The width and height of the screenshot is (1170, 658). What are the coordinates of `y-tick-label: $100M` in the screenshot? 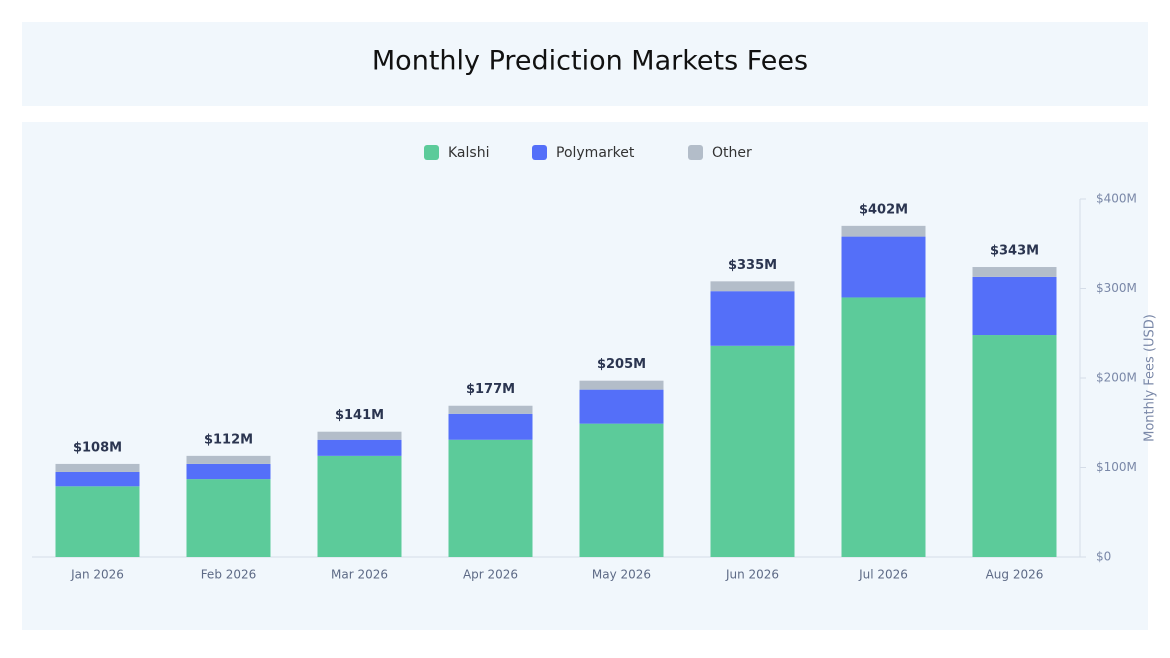 It's located at (1116, 467).